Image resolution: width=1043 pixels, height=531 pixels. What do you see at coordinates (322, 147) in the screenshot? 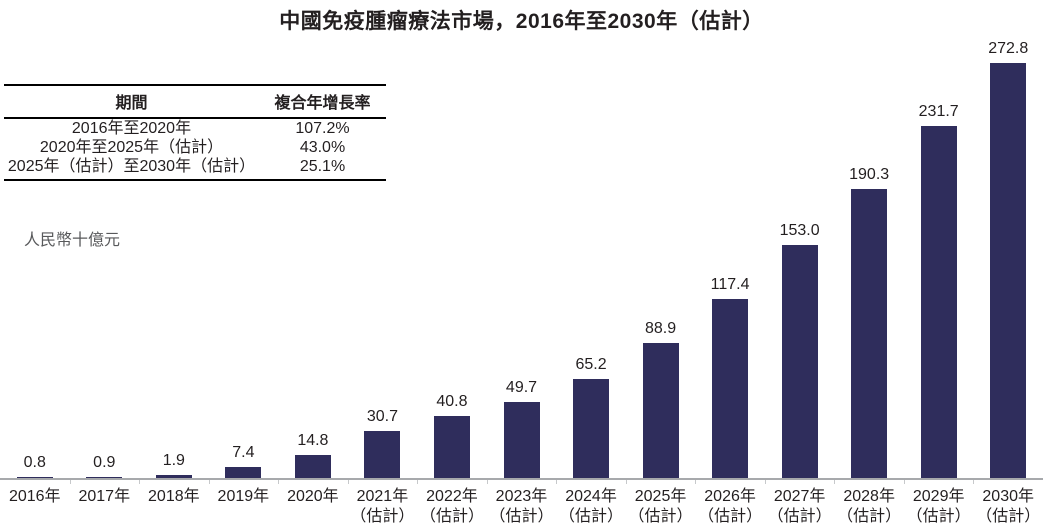
I see `cagr-rate-cell: 43.0%` at bounding box center [322, 147].